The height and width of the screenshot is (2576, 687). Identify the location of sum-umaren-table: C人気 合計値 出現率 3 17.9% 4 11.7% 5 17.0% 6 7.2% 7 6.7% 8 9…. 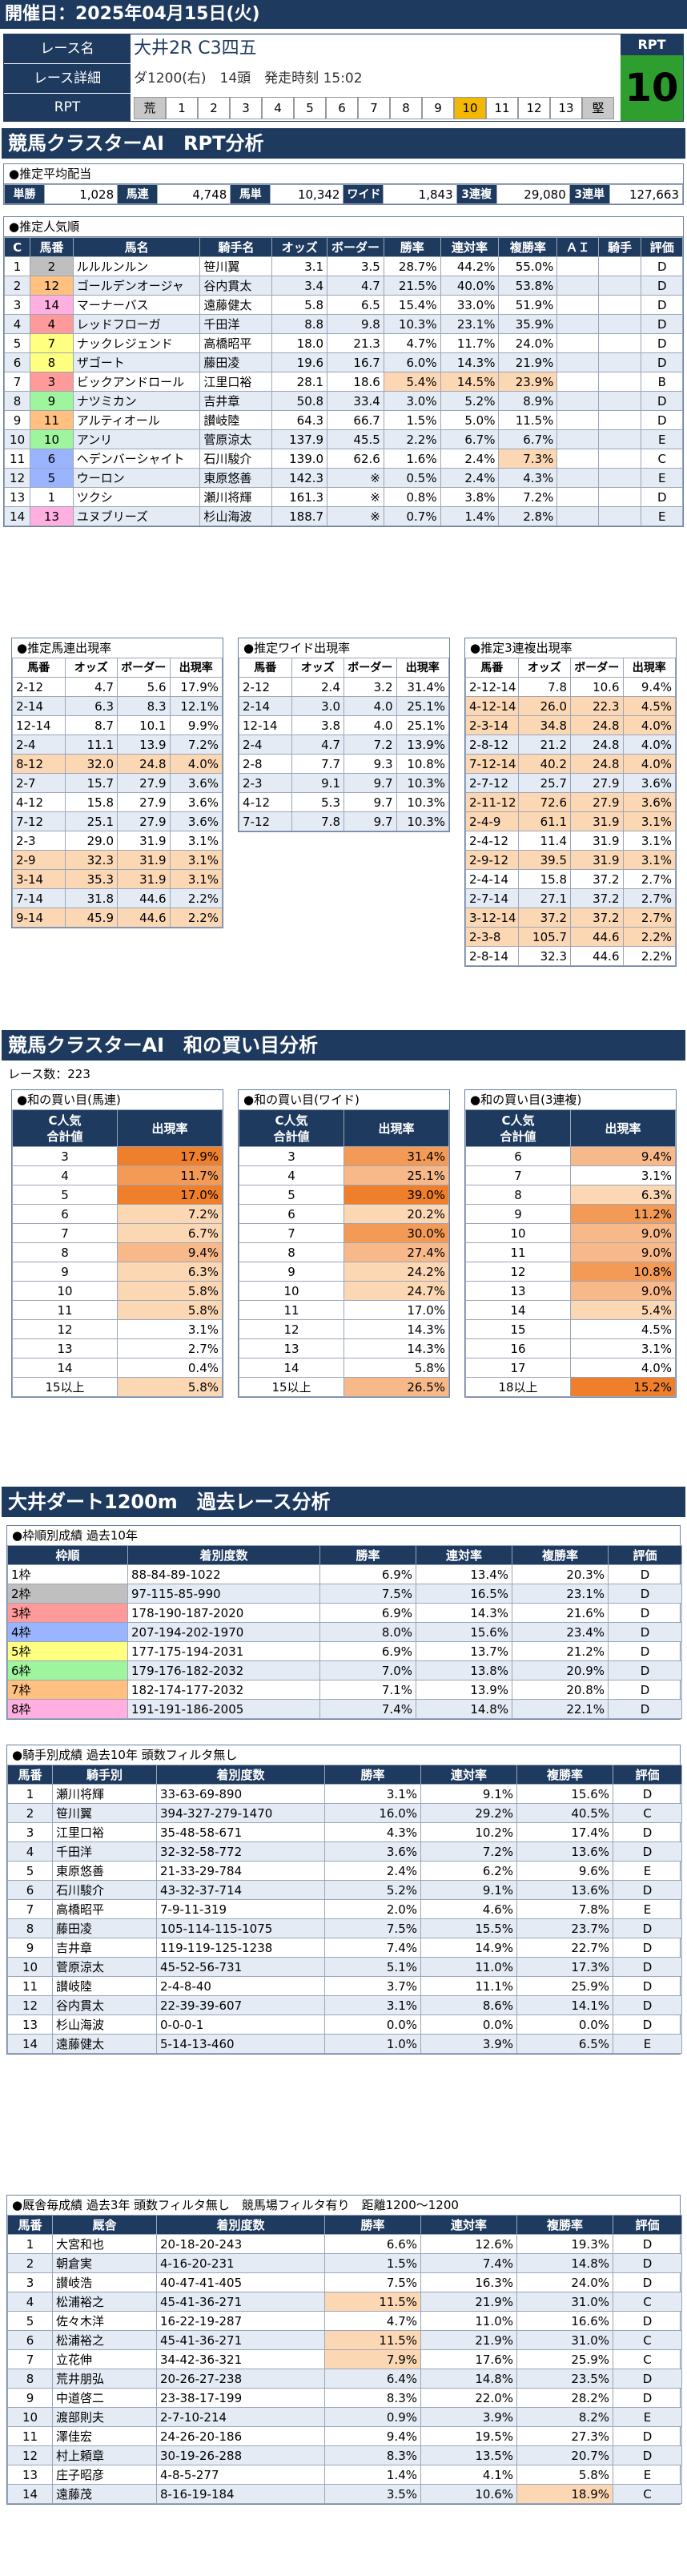
(118, 1253).